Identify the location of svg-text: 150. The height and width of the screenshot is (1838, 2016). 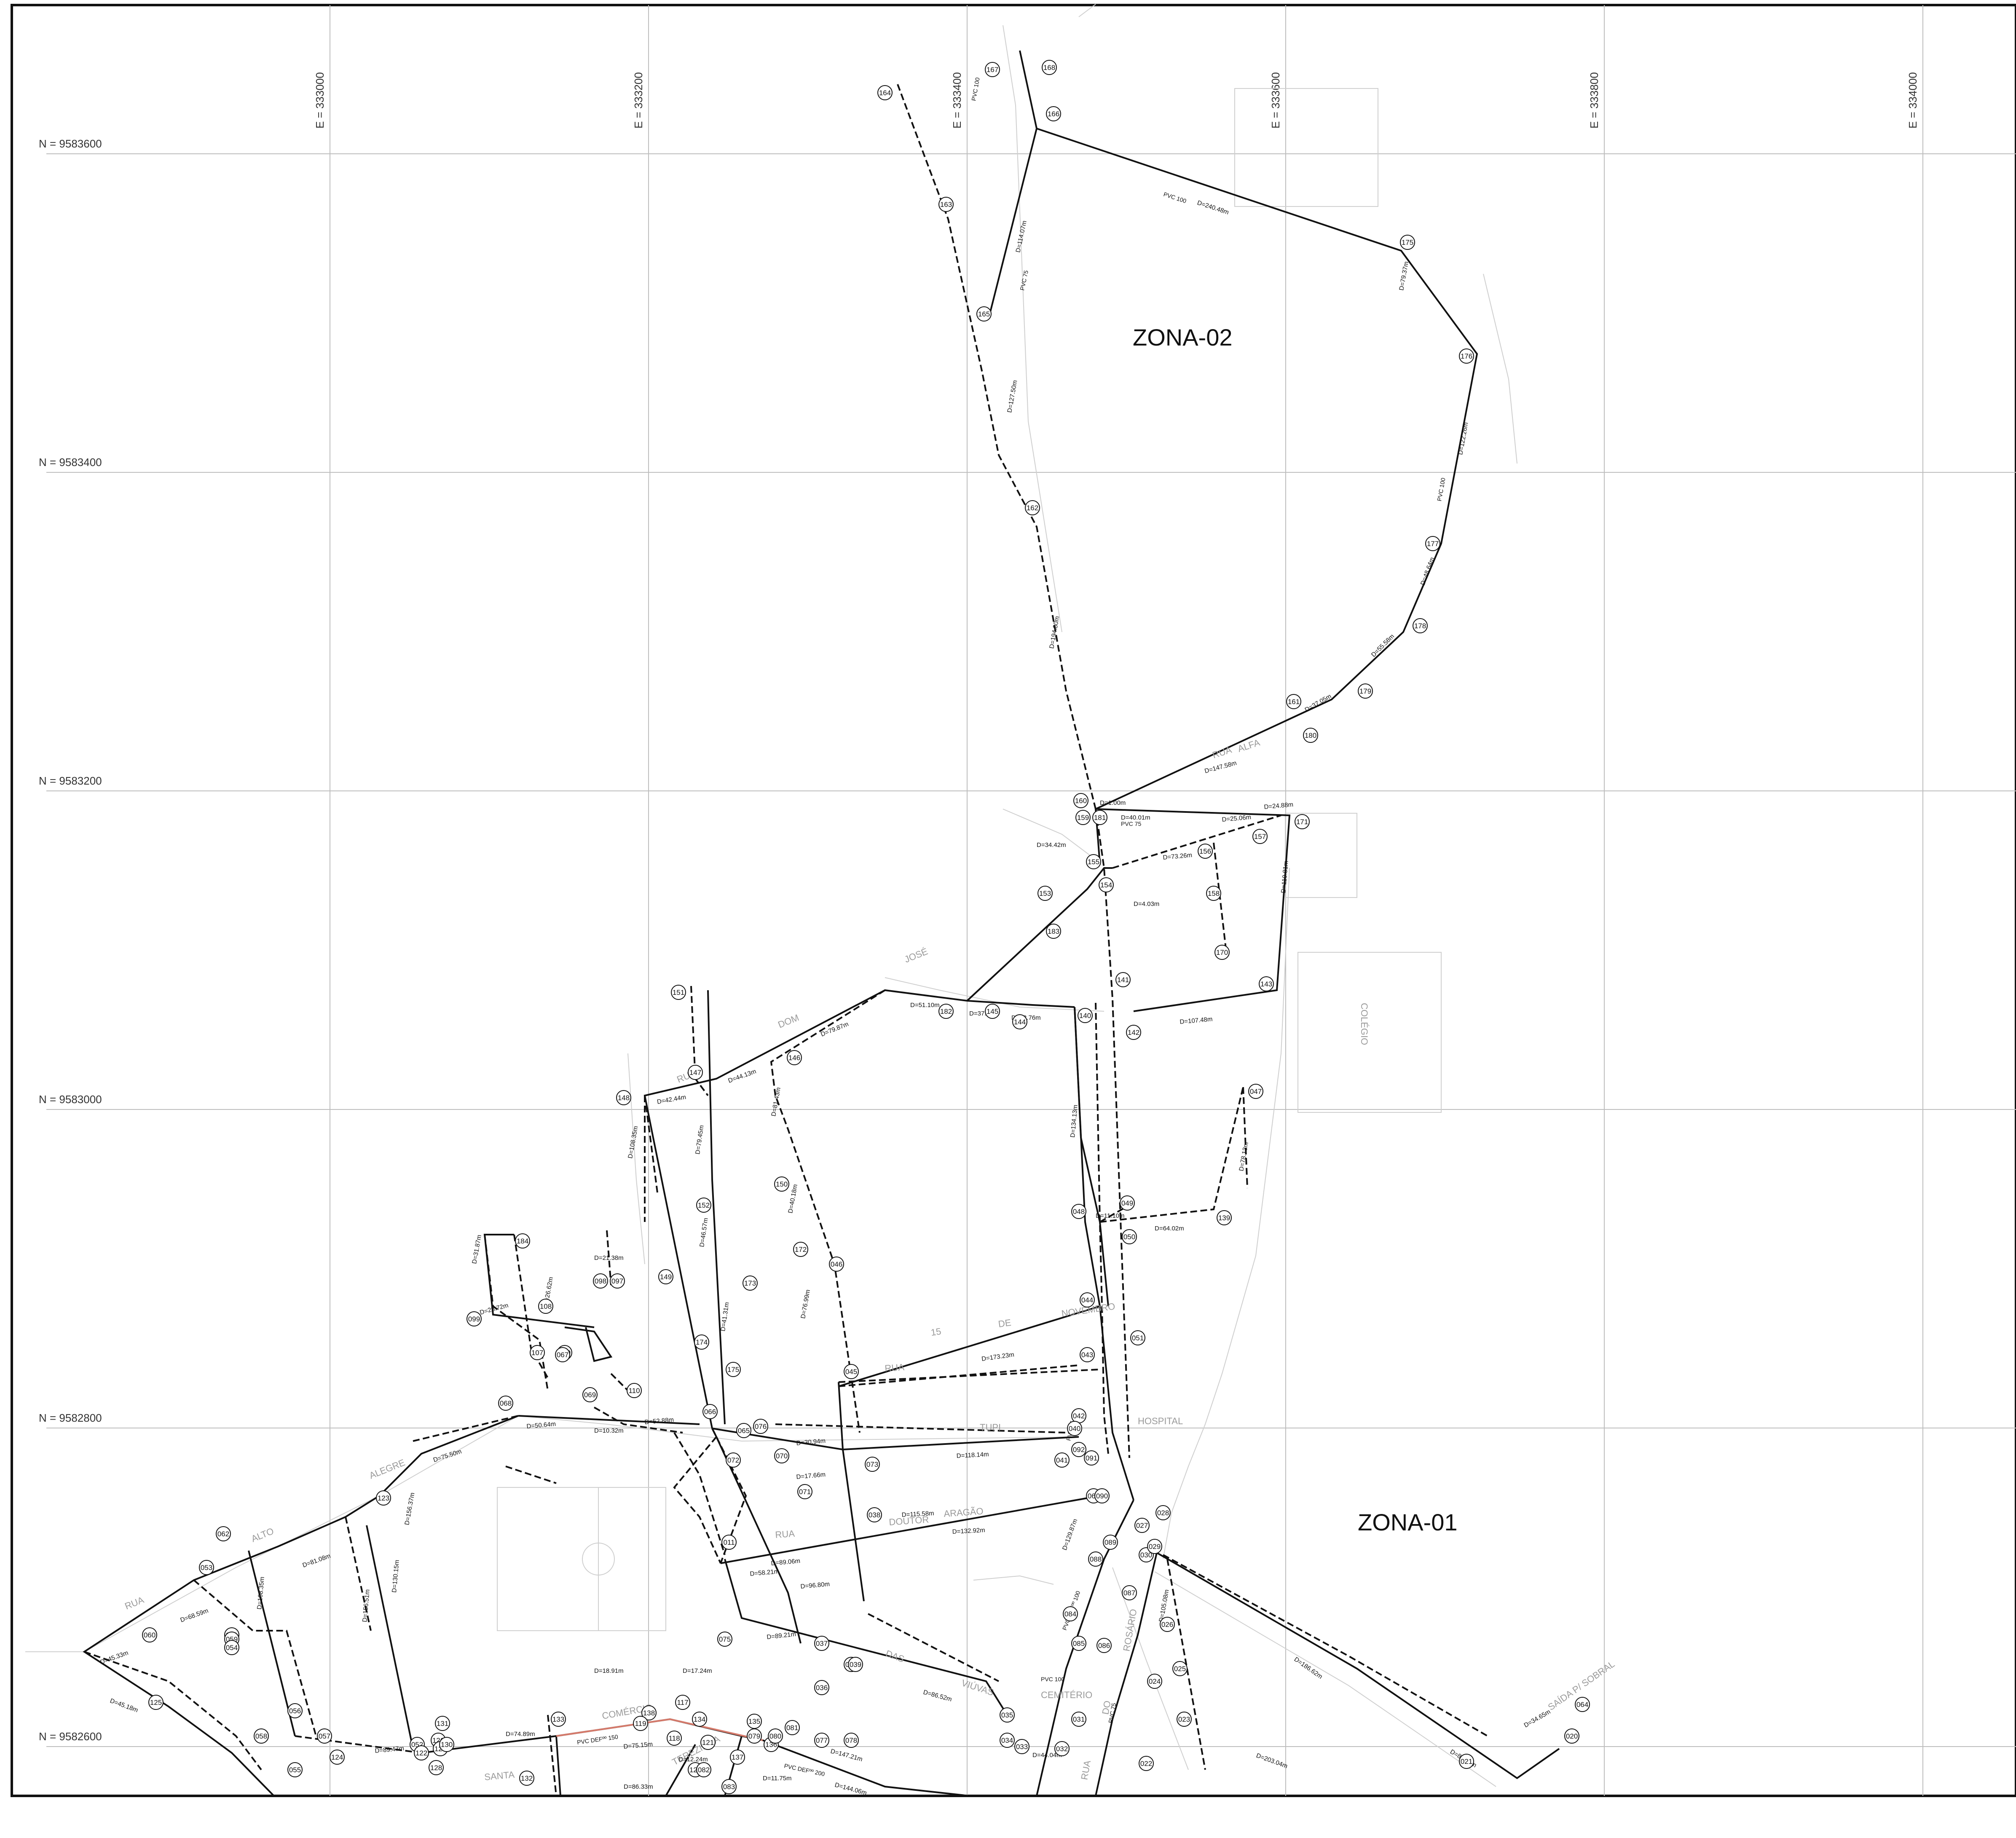
(782, 1184).